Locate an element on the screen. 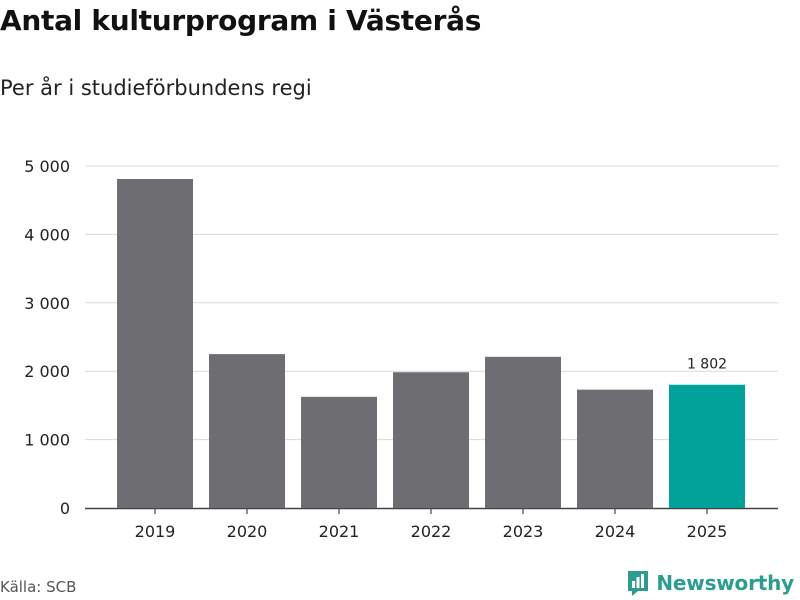 This screenshot has width=800, height=600. x-tick-label: 2021 is located at coordinates (339, 531).